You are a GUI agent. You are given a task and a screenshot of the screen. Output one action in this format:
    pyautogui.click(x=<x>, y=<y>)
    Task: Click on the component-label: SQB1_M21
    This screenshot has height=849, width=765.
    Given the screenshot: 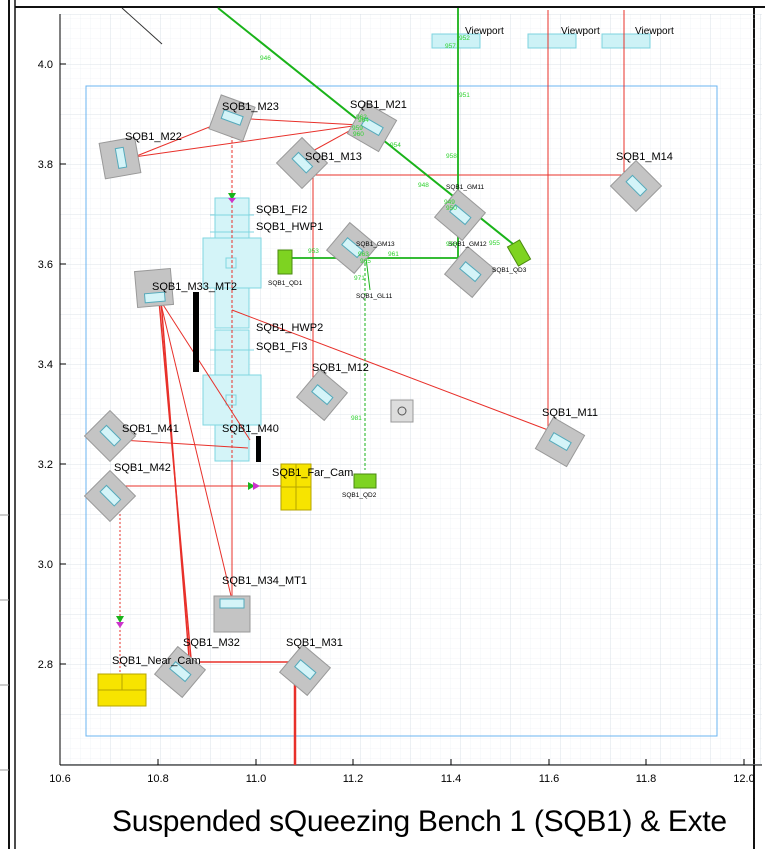 What is the action you would take?
    pyautogui.click(x=378, y=105)
    